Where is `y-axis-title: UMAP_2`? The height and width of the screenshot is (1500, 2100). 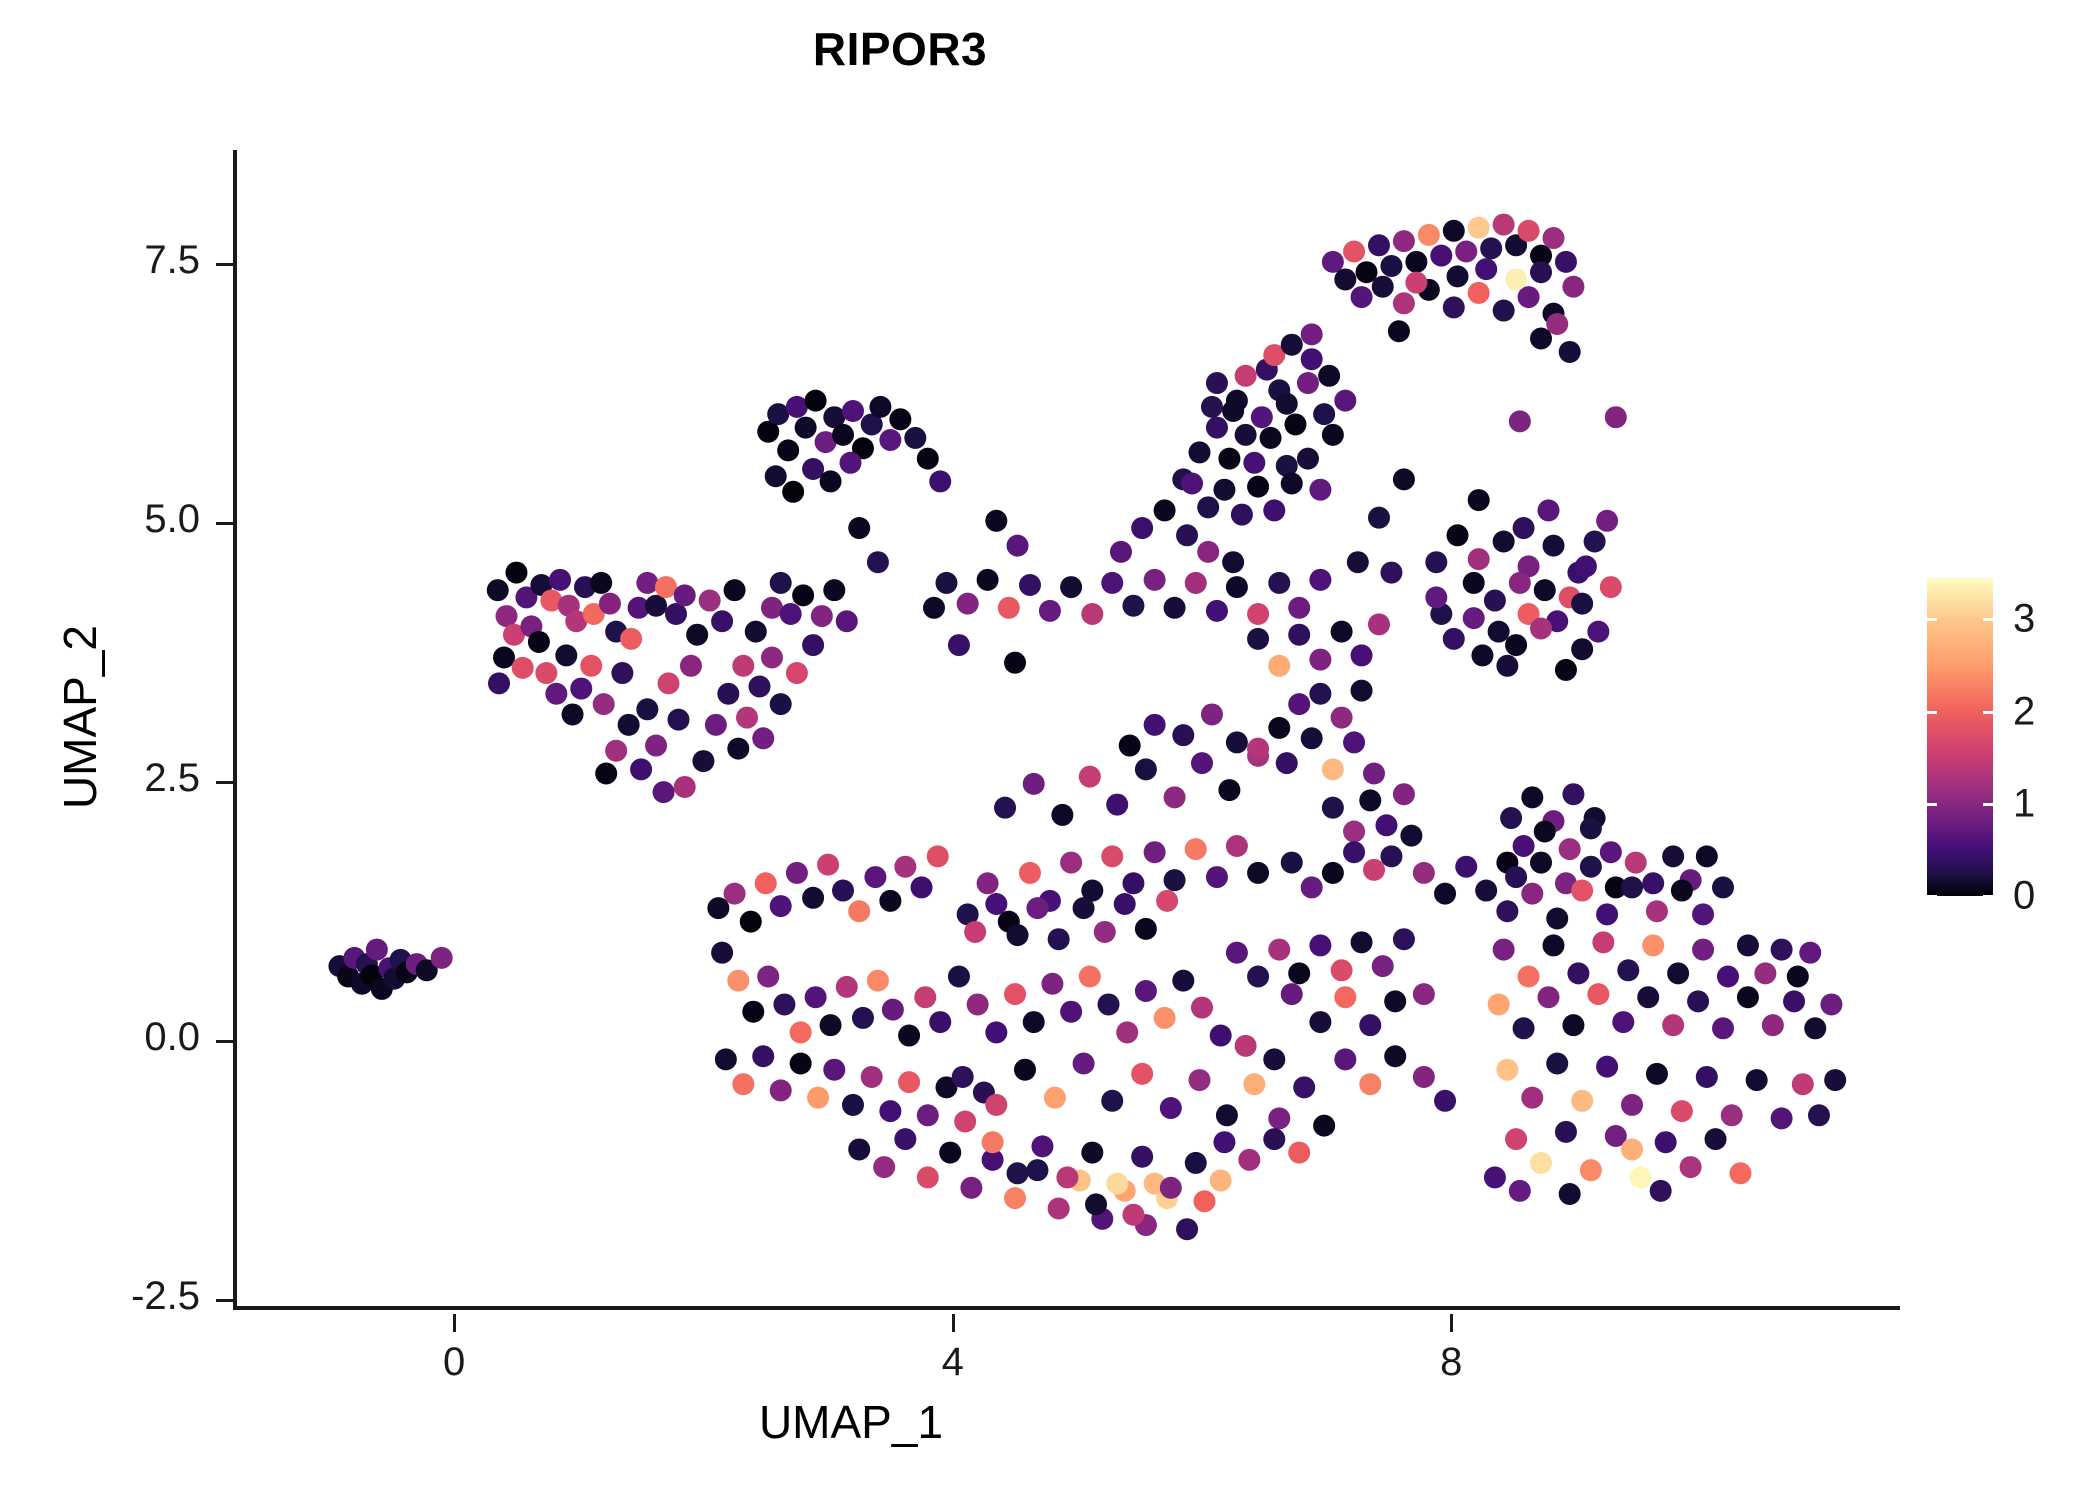
y-axis-title: UMAP_2 is located at coordinates (80, 717).